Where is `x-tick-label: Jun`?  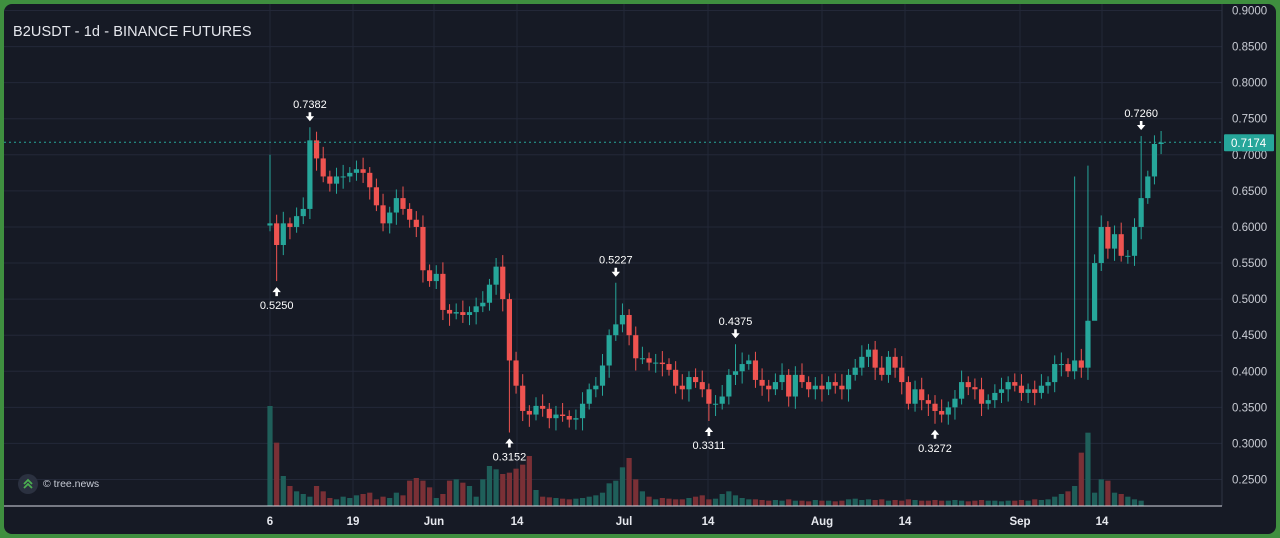
x-tick-label: Jun is located at coordinates (434, 522).